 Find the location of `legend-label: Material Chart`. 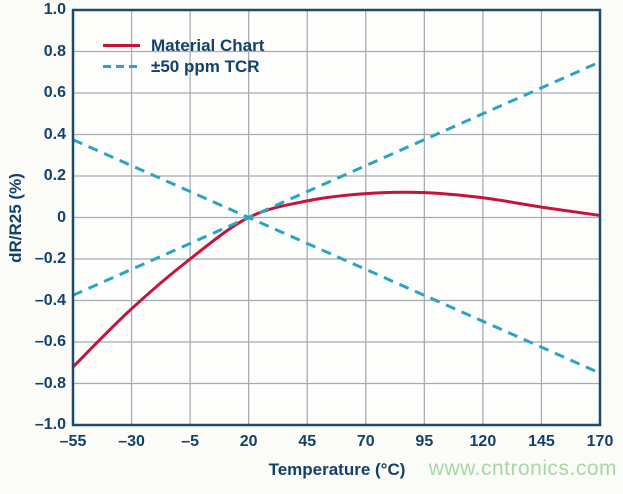

legend-label: Material Chart is located at coordinates (208, 45).